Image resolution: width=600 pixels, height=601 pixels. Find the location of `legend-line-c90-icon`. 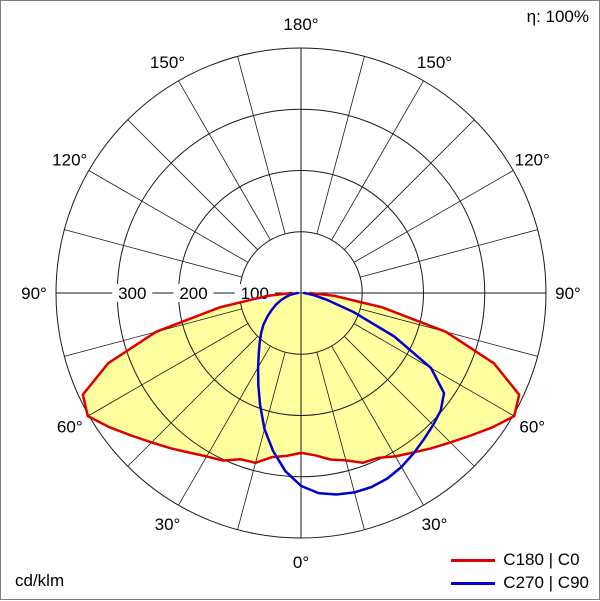

legend-line-c90-icon is located at coordinates (473, 583).